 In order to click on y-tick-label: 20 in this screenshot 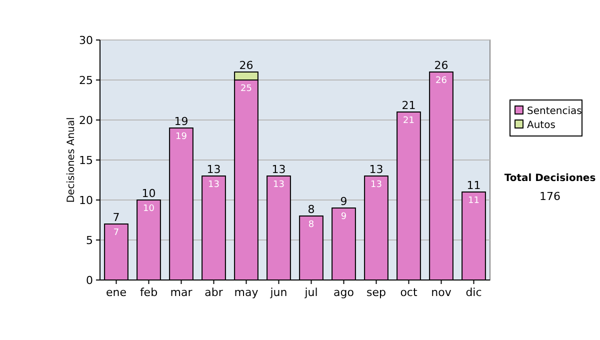, I will do `click(86, 120)`.